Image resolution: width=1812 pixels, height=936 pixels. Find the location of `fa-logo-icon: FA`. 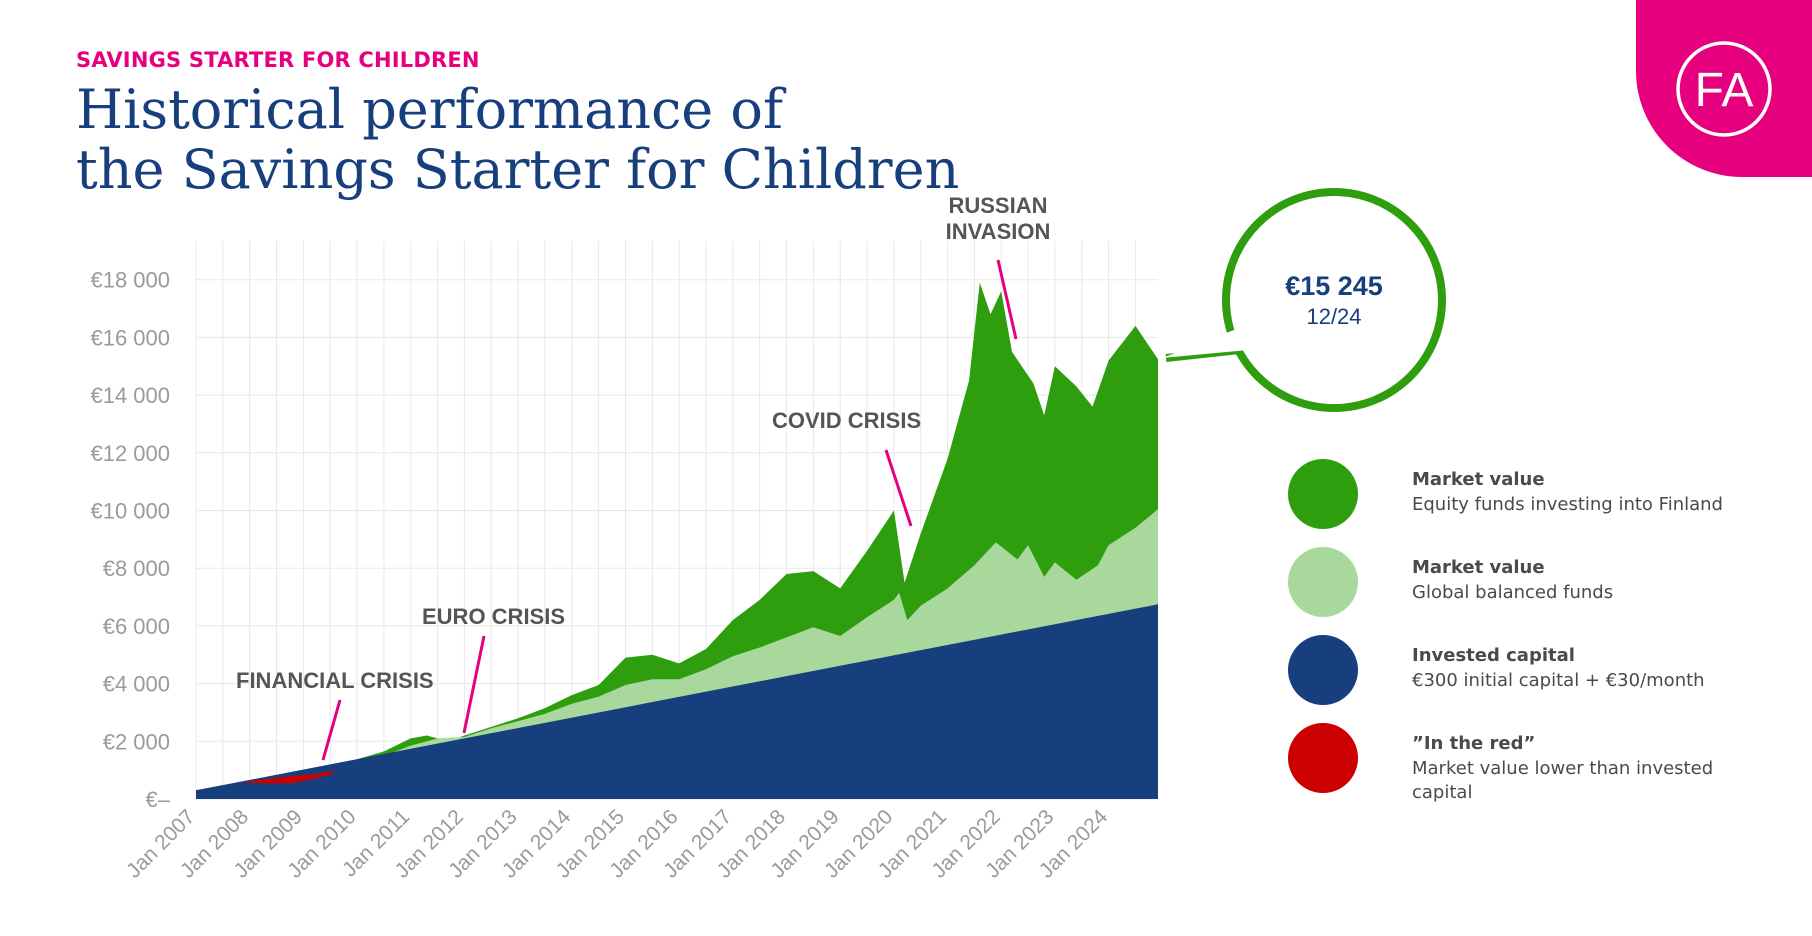

fa-logo-icon: FA is located at coordinates (1724, 89).